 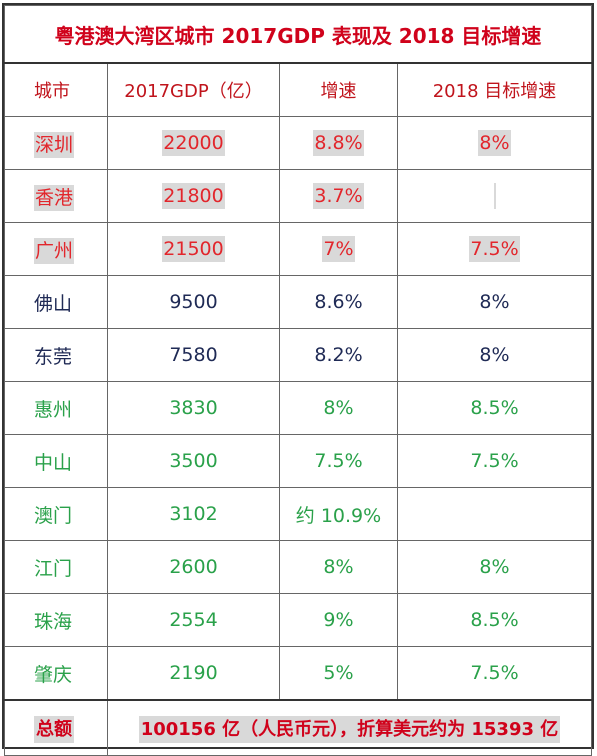 I want to click on gdp-cell-text: 3102, so click(x=193, y=514).